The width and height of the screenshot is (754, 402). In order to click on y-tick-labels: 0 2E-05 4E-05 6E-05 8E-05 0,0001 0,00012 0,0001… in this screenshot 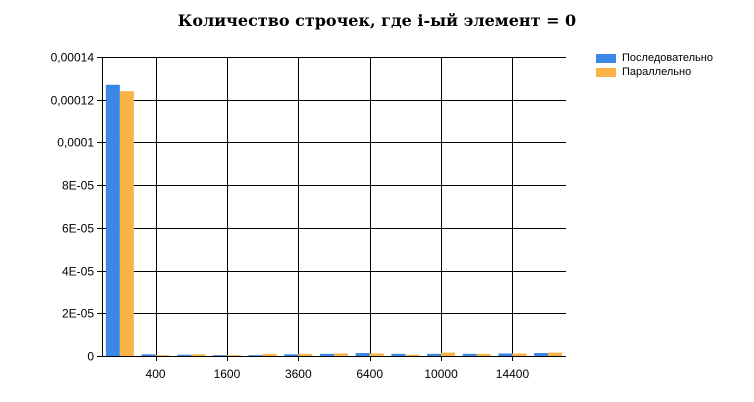, I will do `click(73, 207)`.